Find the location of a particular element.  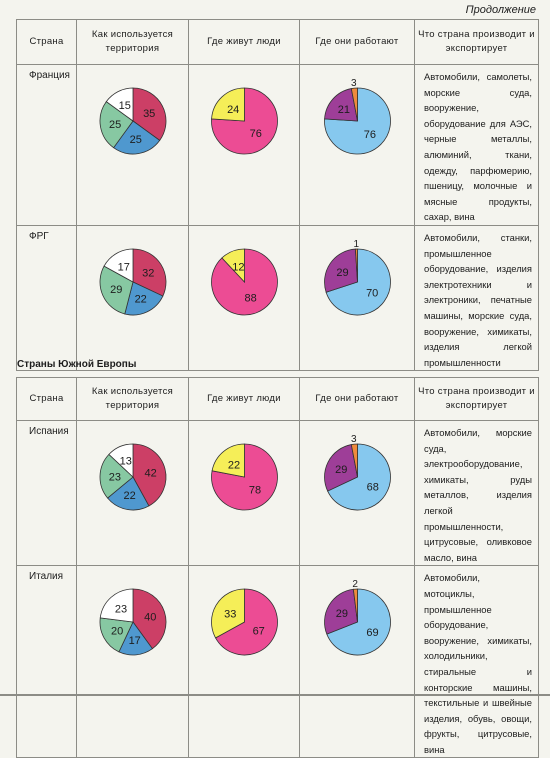

work-pie-label: 21 is located at coordinates (344, 110).